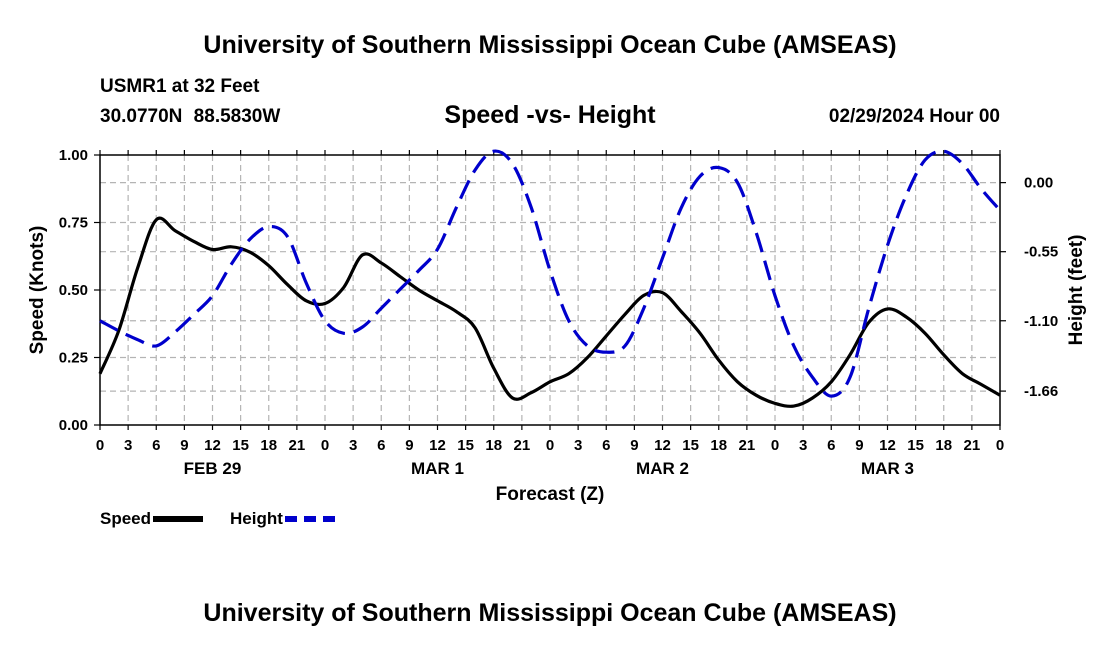 The height and width of the screenshot is (650, 1100). Describe the element at coordinates (73, 358) in the screenshot. I see `y-tick-label: 0.25` at that location.